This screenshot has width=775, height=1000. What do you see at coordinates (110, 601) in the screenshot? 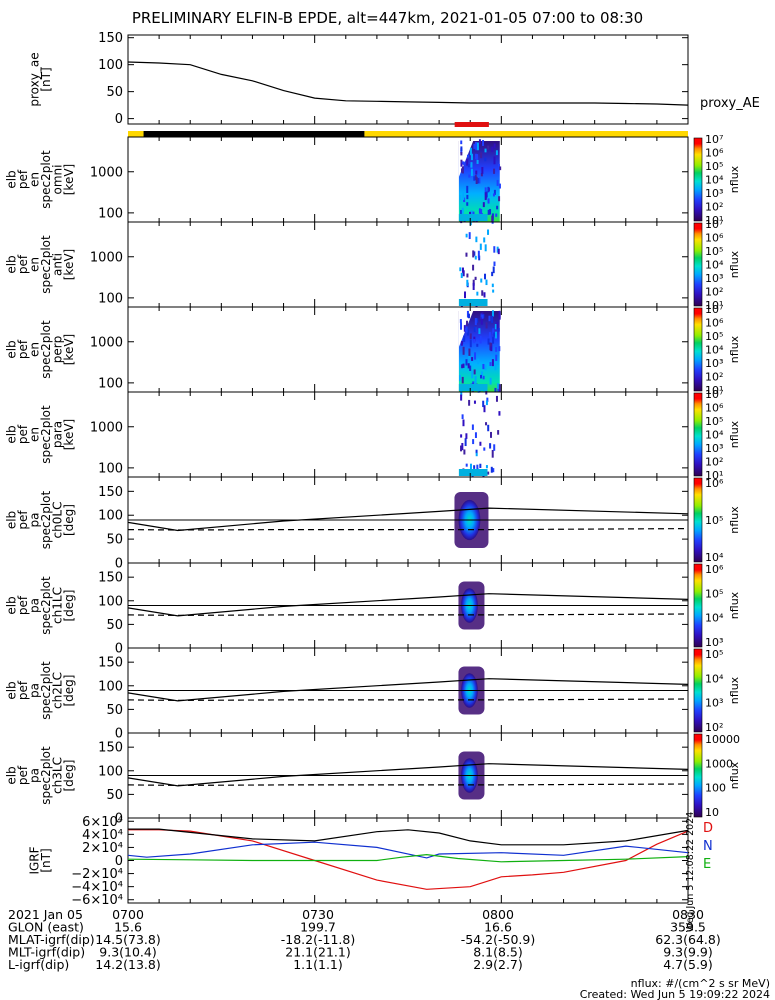
I see `pitch-angle-tick-label: 100` at bounding box center [110, 601].